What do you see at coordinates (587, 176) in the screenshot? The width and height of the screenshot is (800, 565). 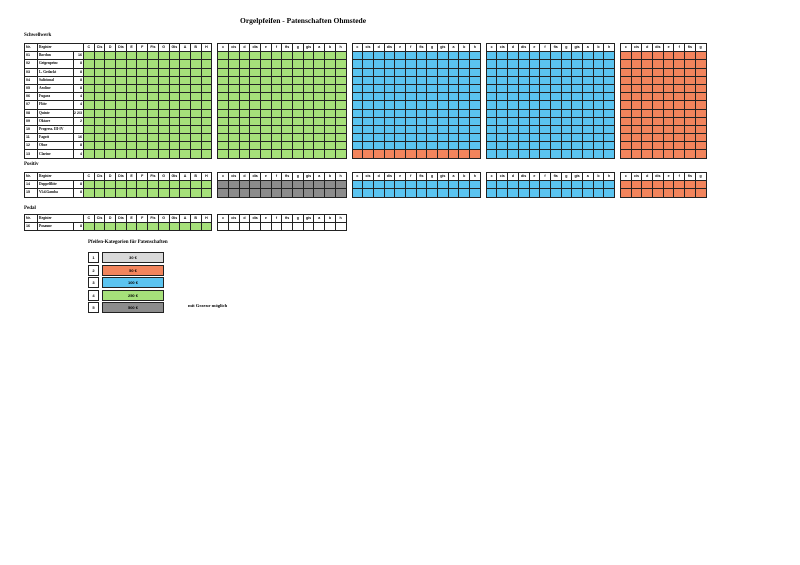 I see `col-header-note: a` at bounding box center [587, 176].